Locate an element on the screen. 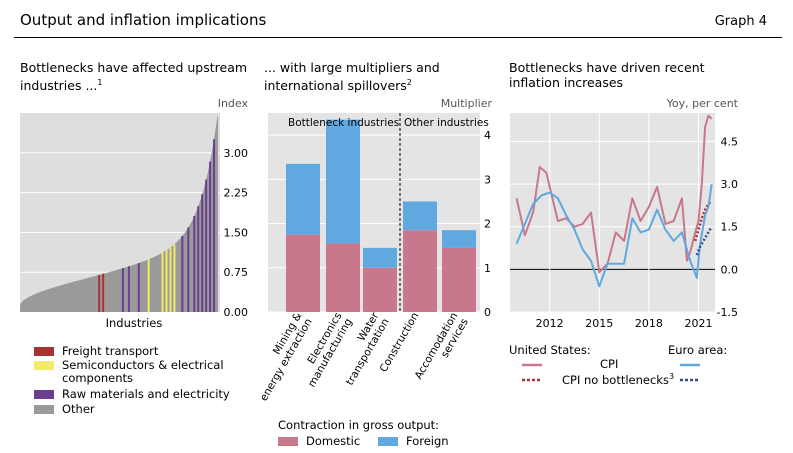  middle-legend-foreign: Foreign is located at coordinates (413, 441).